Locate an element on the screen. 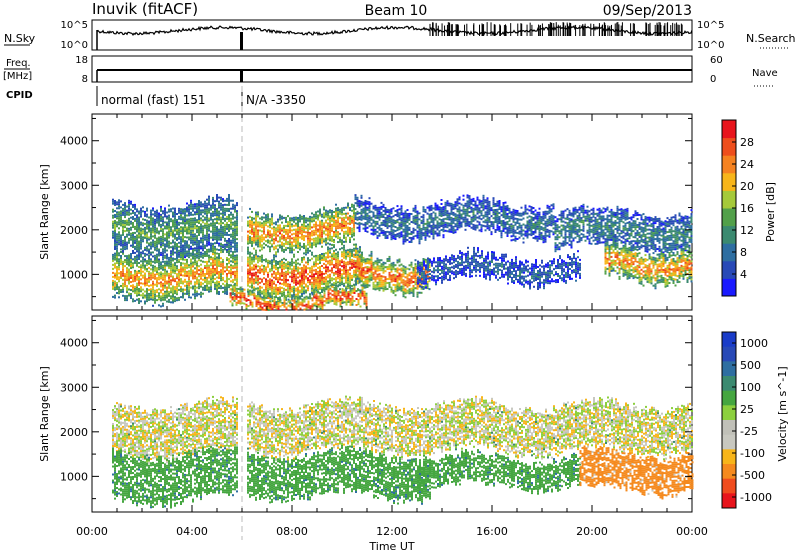 This screenshot has width=800, height=554. power-colorbar-tick: 20 is located at coordinates (747, 186).